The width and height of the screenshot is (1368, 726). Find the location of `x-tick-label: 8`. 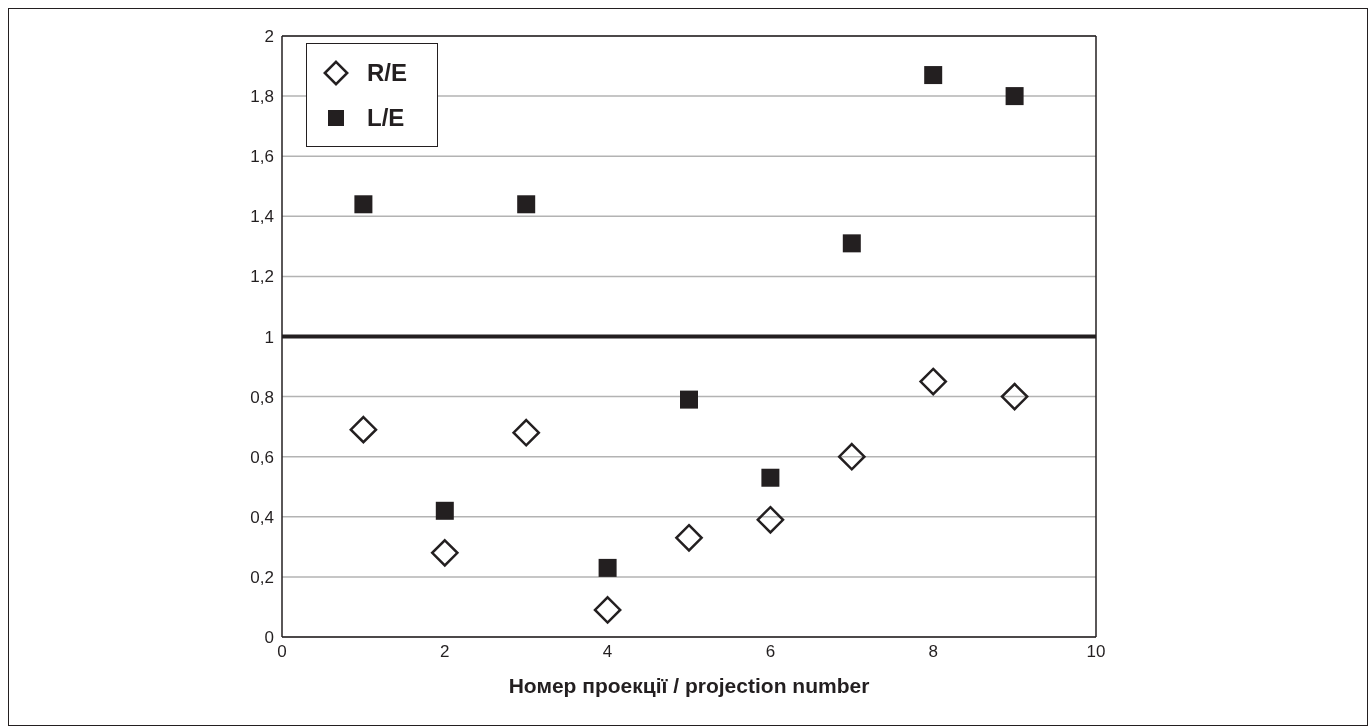

x-tick-label: 8 is located at coordinates (933, 652).